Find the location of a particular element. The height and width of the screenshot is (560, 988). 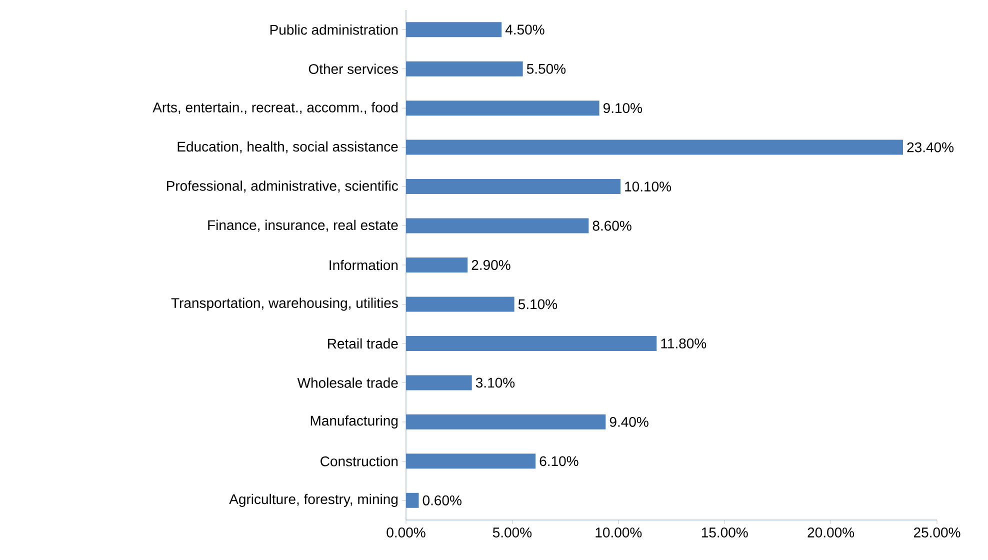

x-tick-label: 0.00% is located at coordinates (406, 533).